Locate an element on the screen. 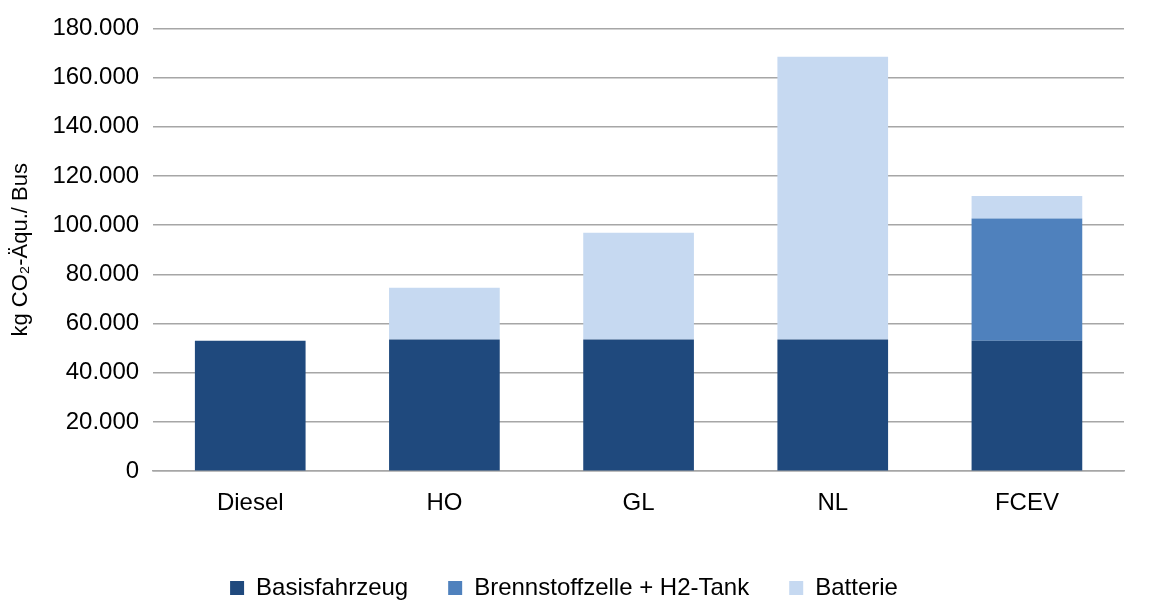 The width and height of the screenshot is (1154, 610). x-tick-label: HO is located at coordinates (444, 502).